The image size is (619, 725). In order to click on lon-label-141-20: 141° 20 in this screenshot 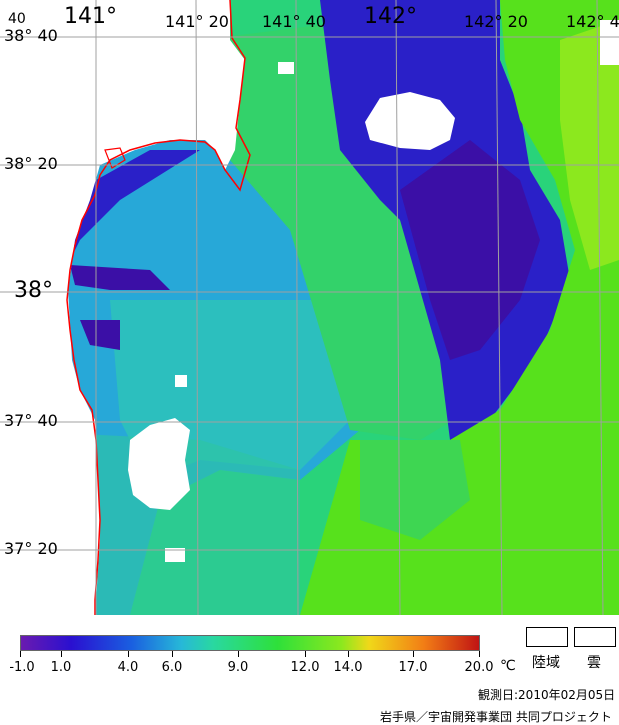, I will do `click(197, 21)`.